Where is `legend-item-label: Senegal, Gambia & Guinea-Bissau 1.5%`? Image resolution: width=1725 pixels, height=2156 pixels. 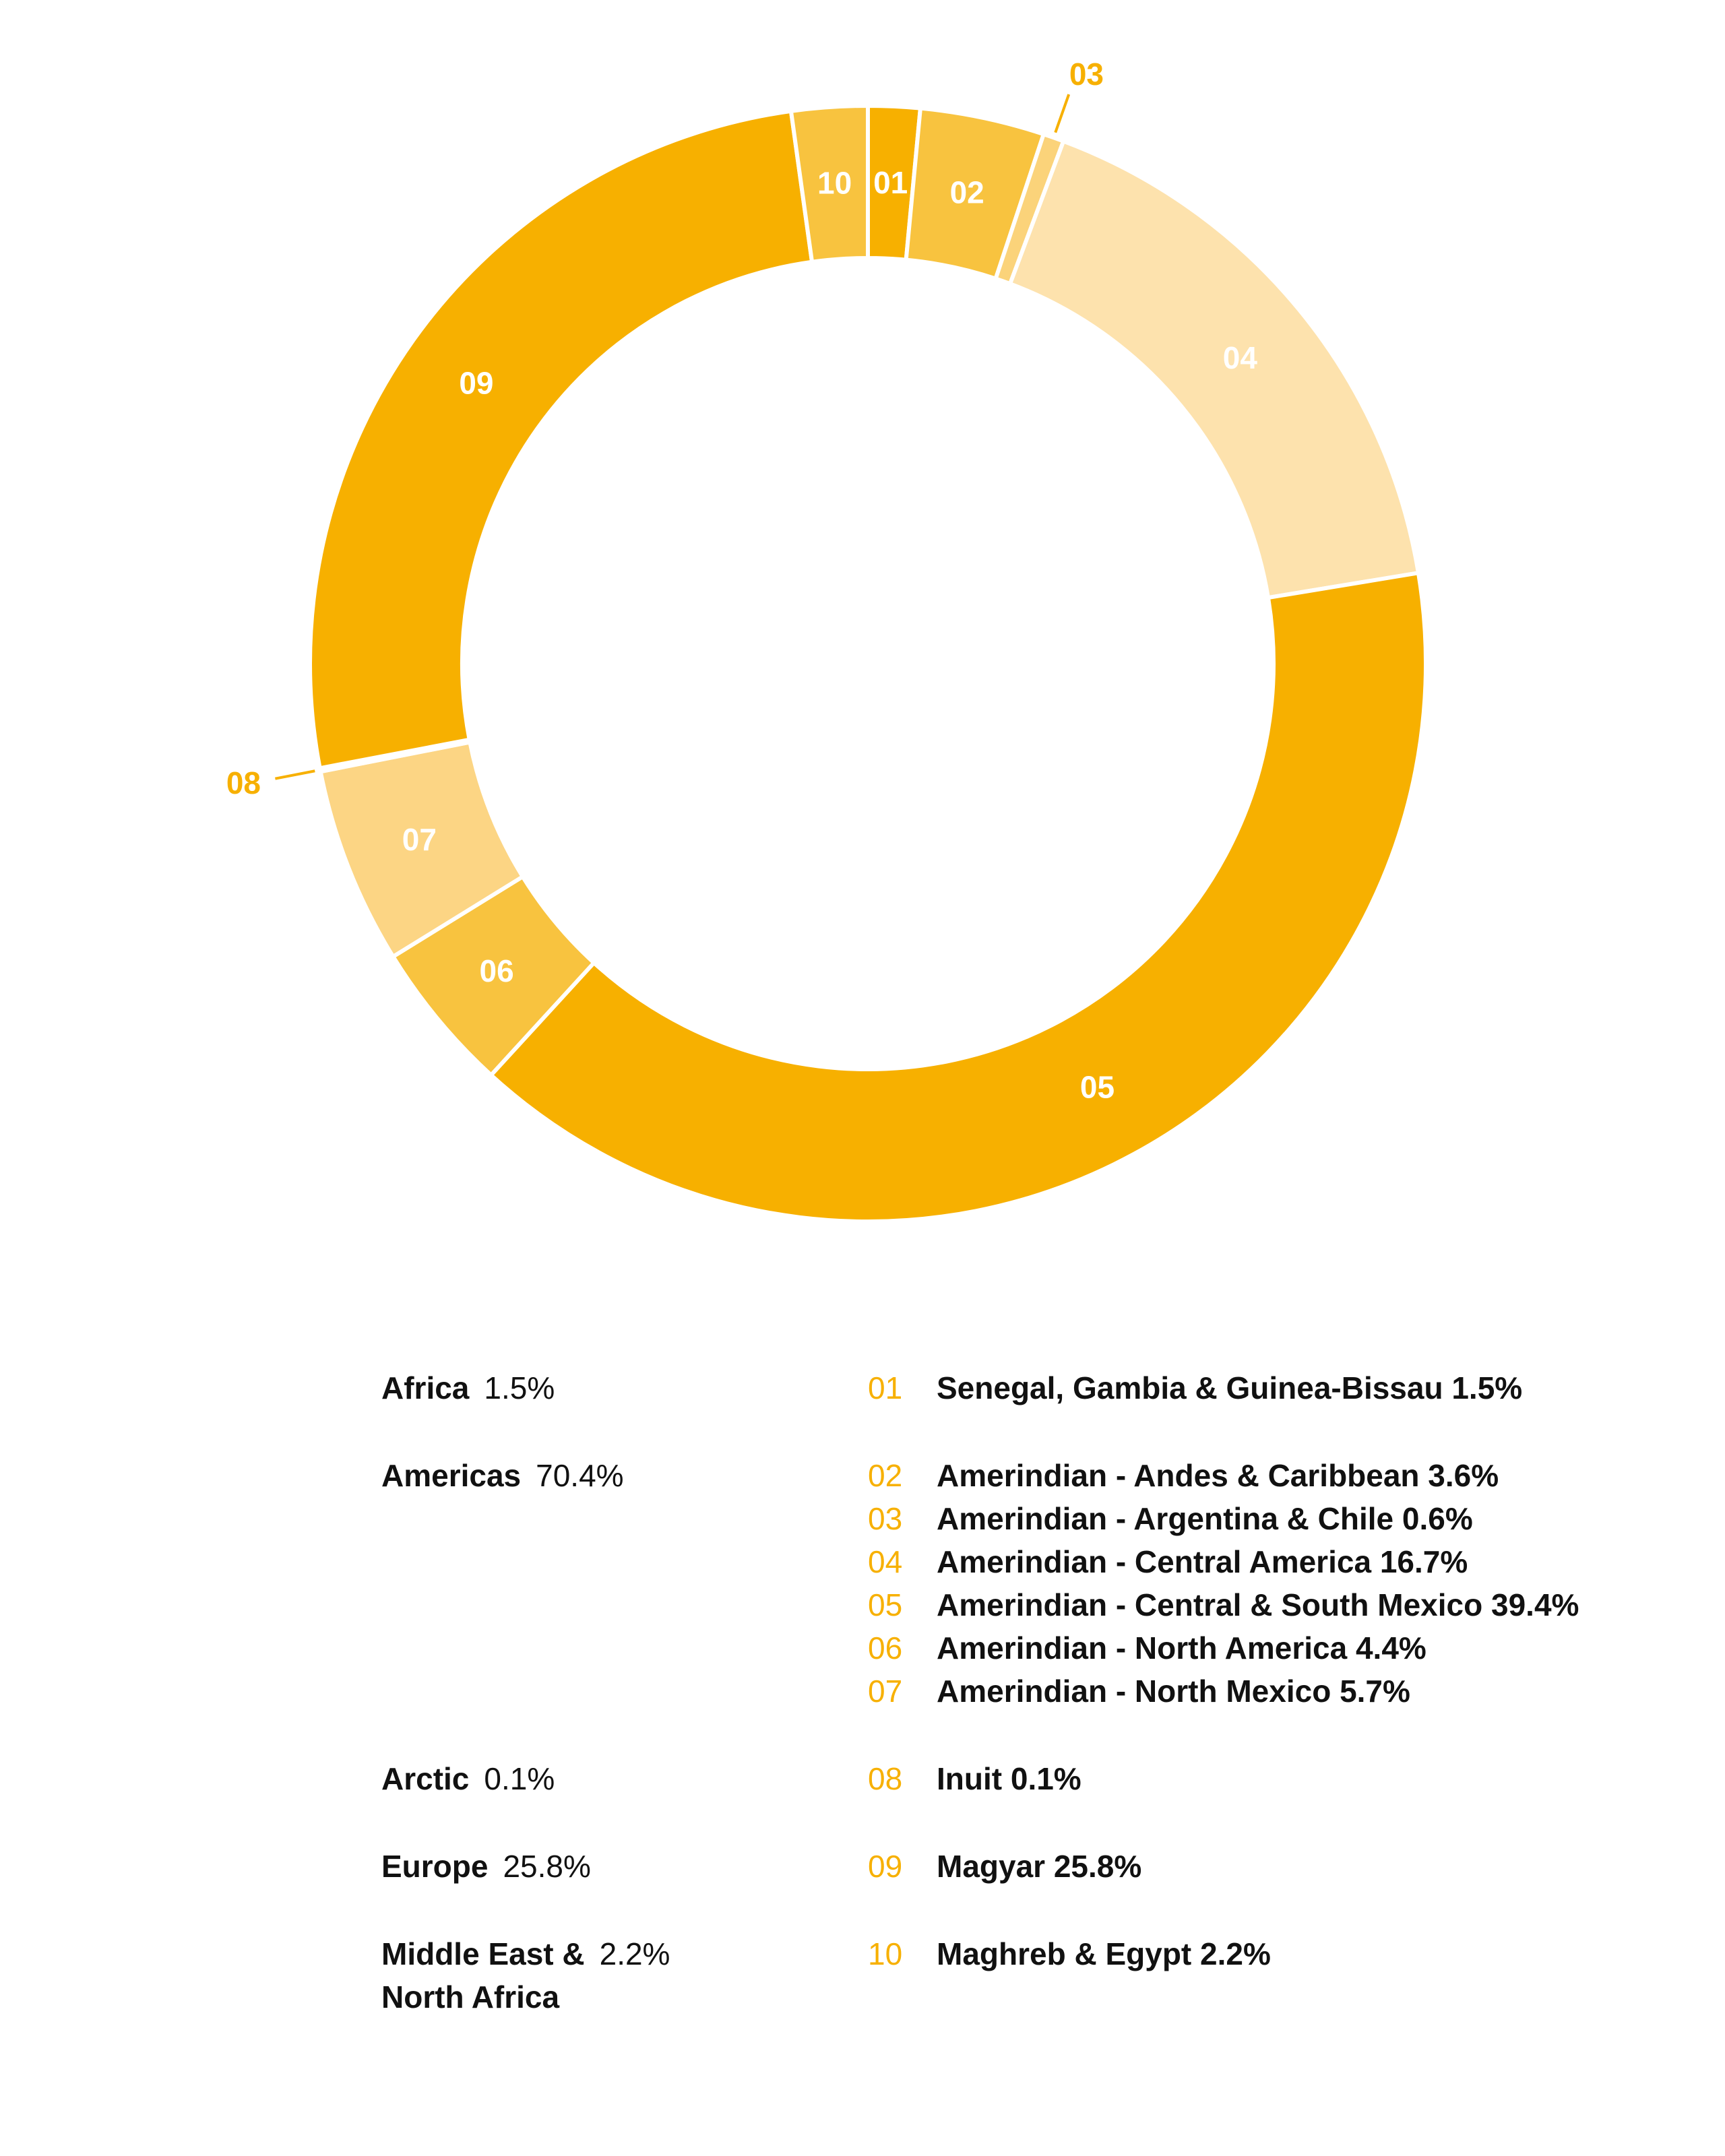
legend-item-label: Senegal, Gambia & Guinea-Bissau 1.5% is located at coordinates (1230, 1387).